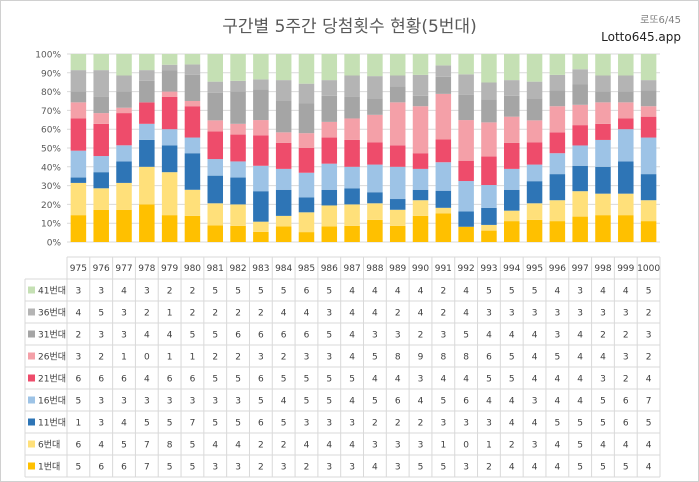  Describe the element at coordinates (147, 358) in the screenshot. I see `data-cell: 0` at that location.